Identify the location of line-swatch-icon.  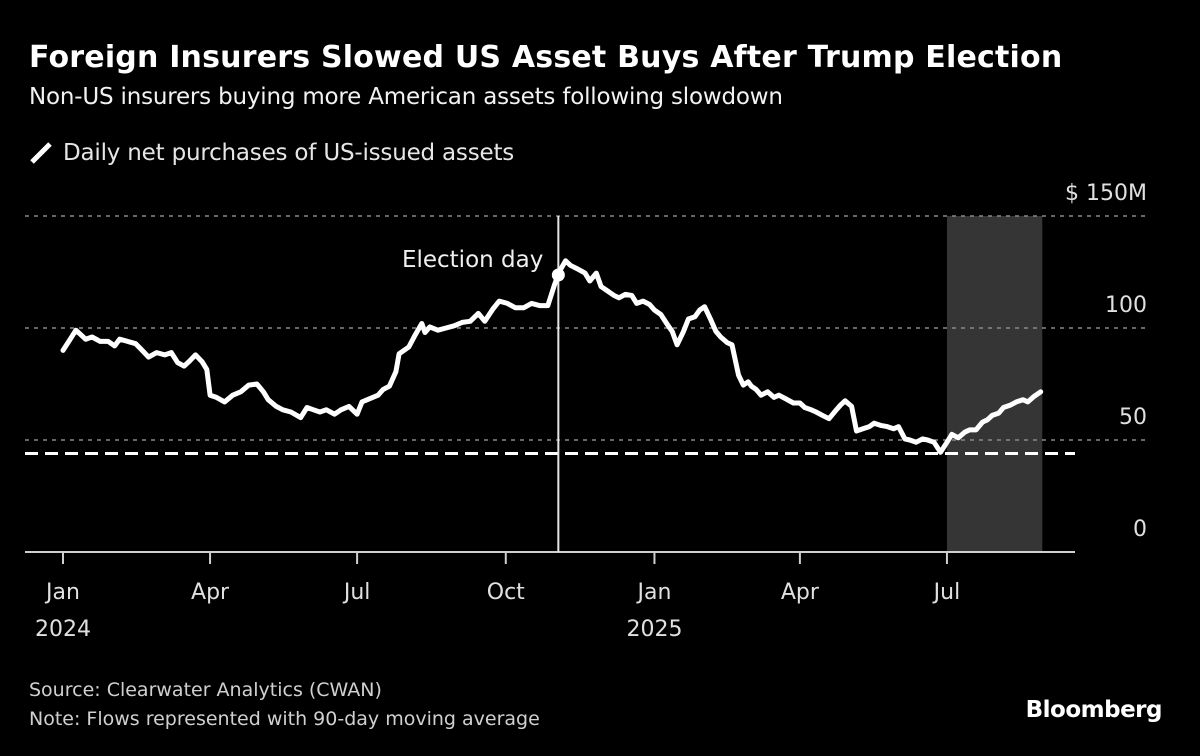
(41, 153).